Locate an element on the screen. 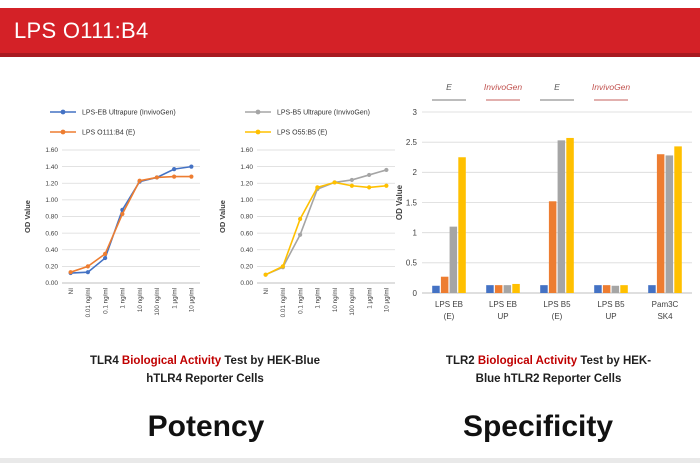 The height and width of the screenshot is (463, 700). bottom-divider is located at coordinates (350, 460).